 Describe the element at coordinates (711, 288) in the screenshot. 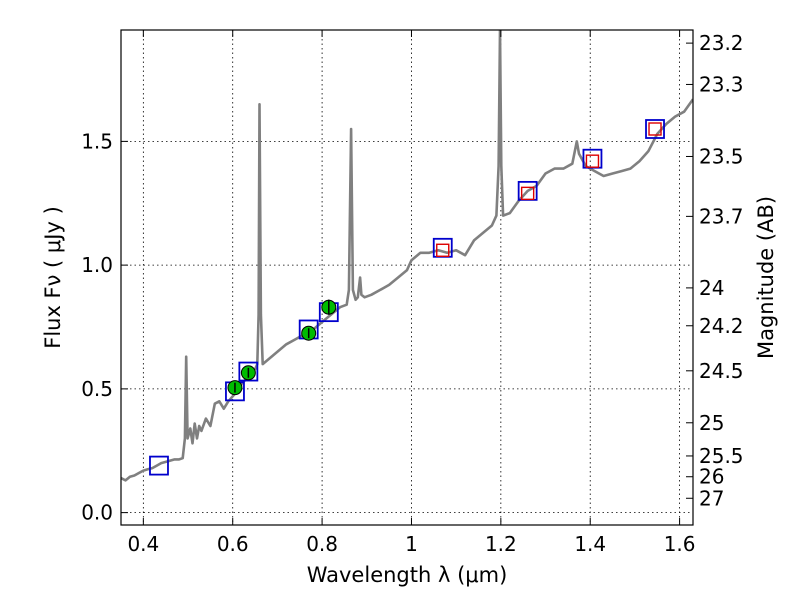

I see `y2-tick-label: 24` at that location.